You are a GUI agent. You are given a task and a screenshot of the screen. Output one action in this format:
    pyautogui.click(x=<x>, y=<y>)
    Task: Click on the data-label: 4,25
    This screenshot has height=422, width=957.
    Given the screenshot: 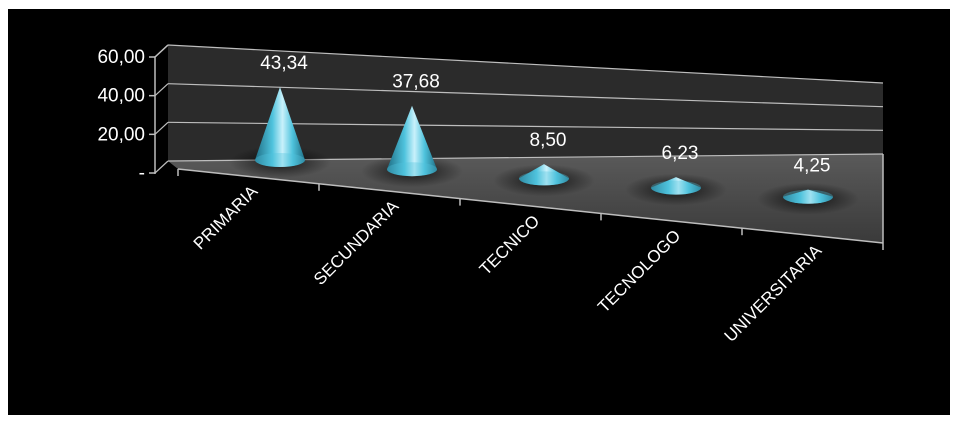 What is the action you would take?
    pyautogui.click(x=812, y=166)
    